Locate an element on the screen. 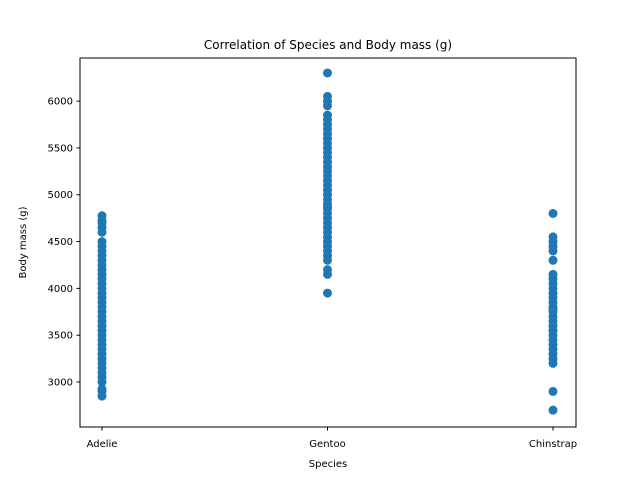  chart-title: Correlation of Species and Body mass (g) is located at coordinates (328, 45).